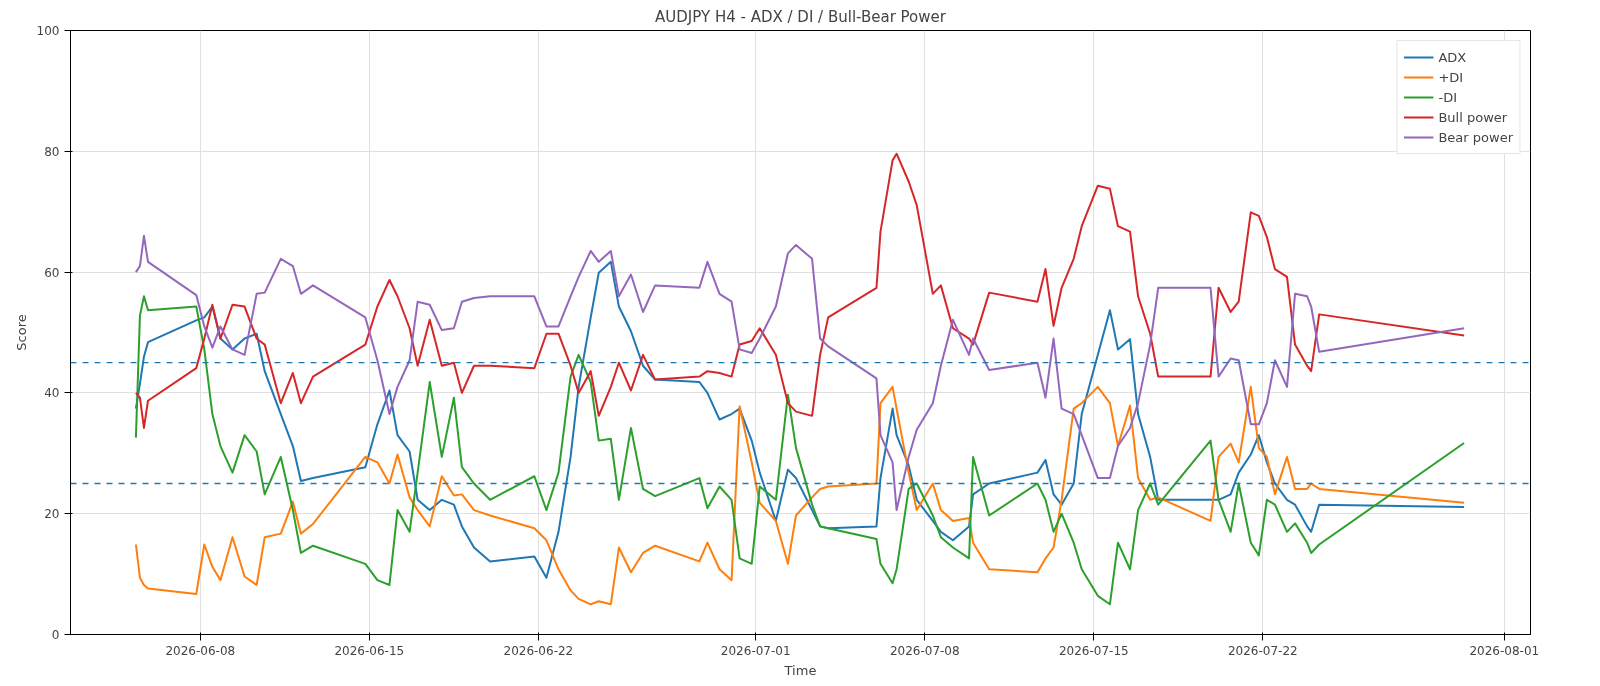  What do you see at coordinates (48, 31) in the screenshot?
I see `y-tick-label: 100` at bounding box center [48, 31].